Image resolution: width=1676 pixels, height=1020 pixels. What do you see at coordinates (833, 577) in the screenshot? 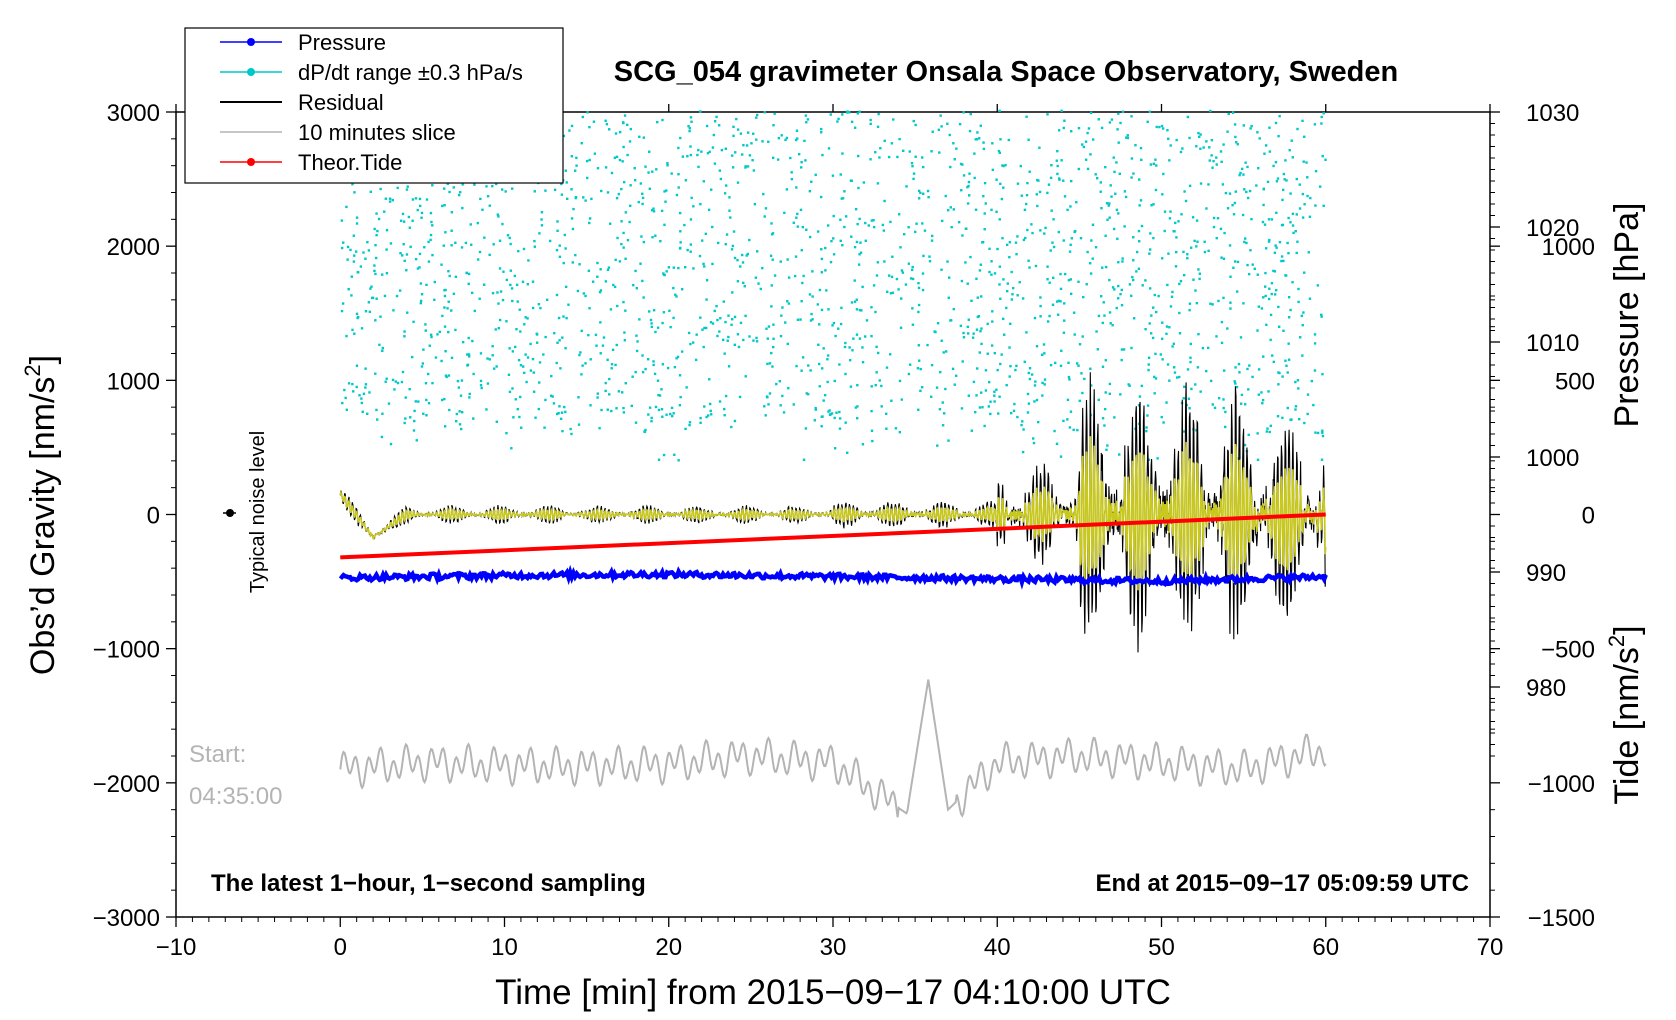
I see `pressure-line` at bounding box center [833, 577].